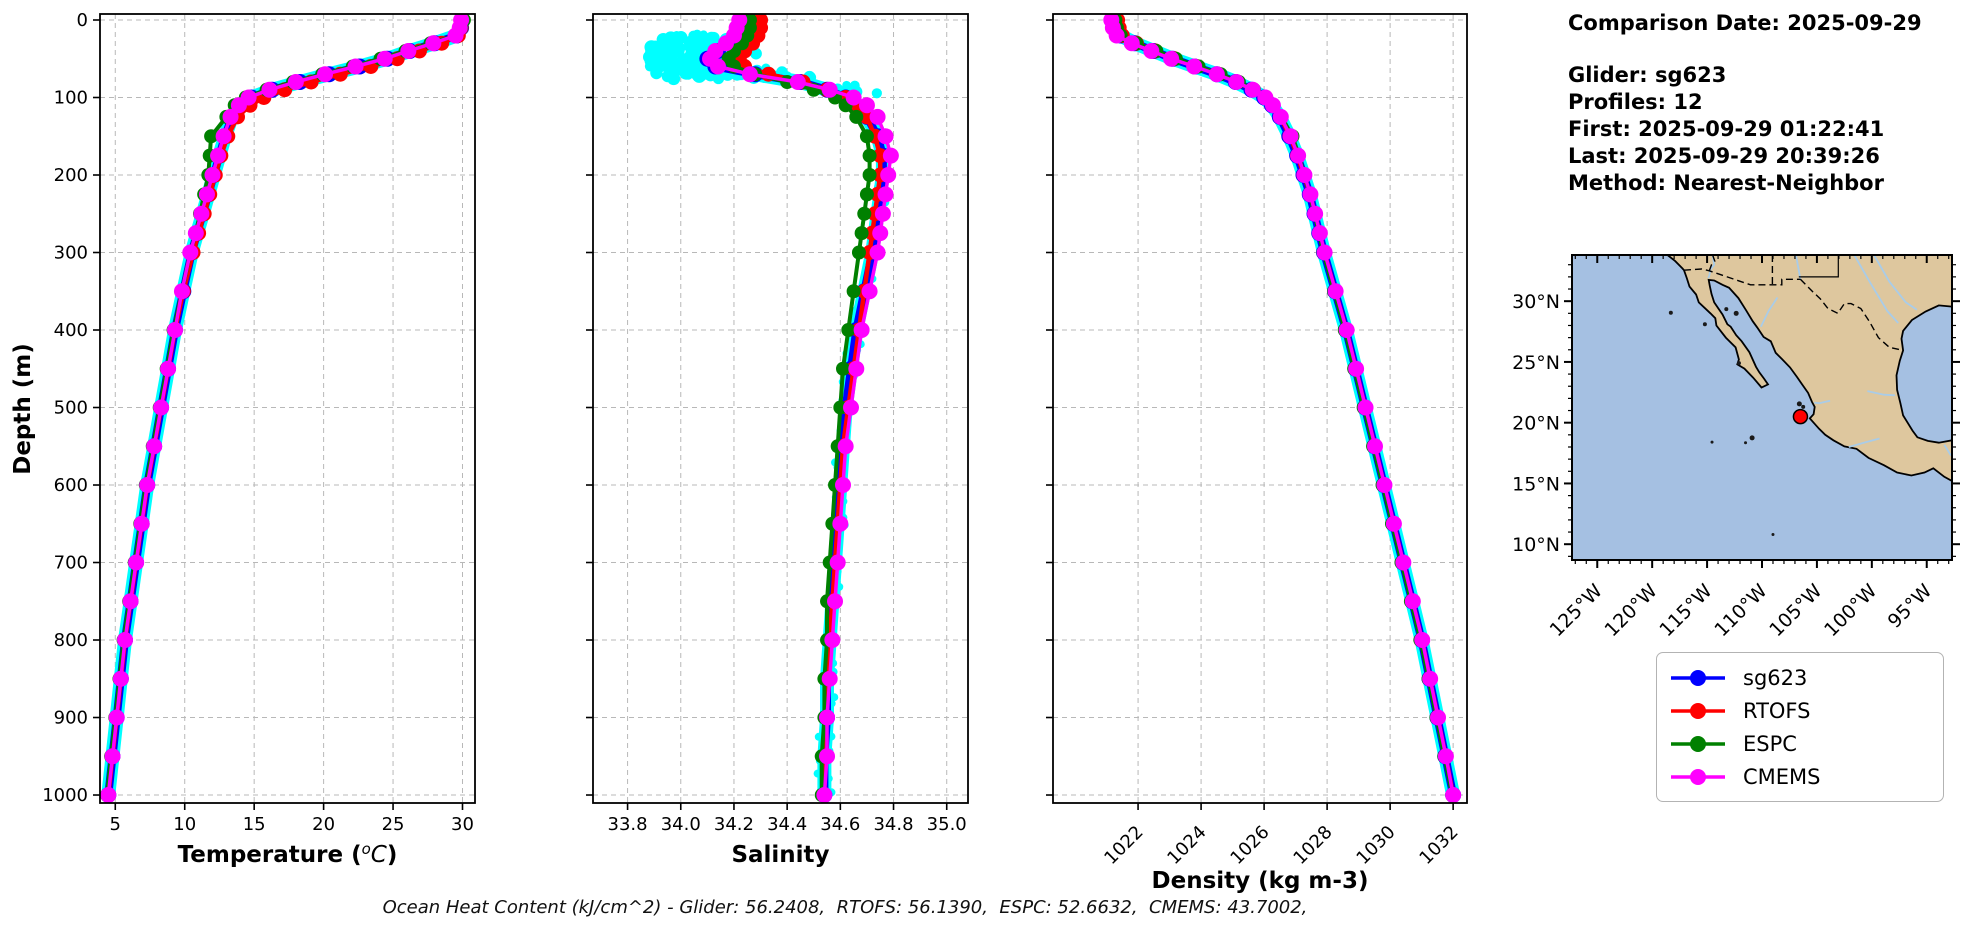 The image size is (1978, 934). What do you see at coordinates (734, 824) in the screenshot?
I see `x-tick-label: 34.2` at bounding box center [734, 824].